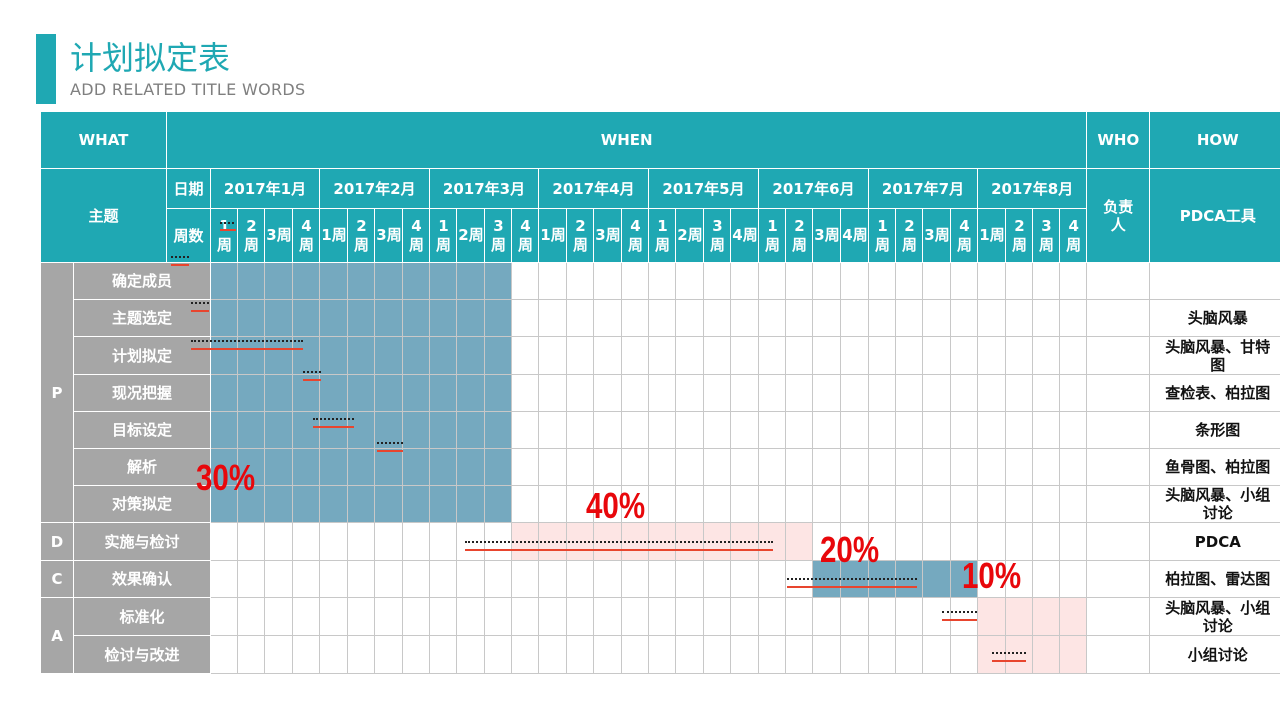 The height and width of the screenshot is (720, 1280). I want to click on table-row: 现况把握 查检表、柏拉图, so click(660, 393).